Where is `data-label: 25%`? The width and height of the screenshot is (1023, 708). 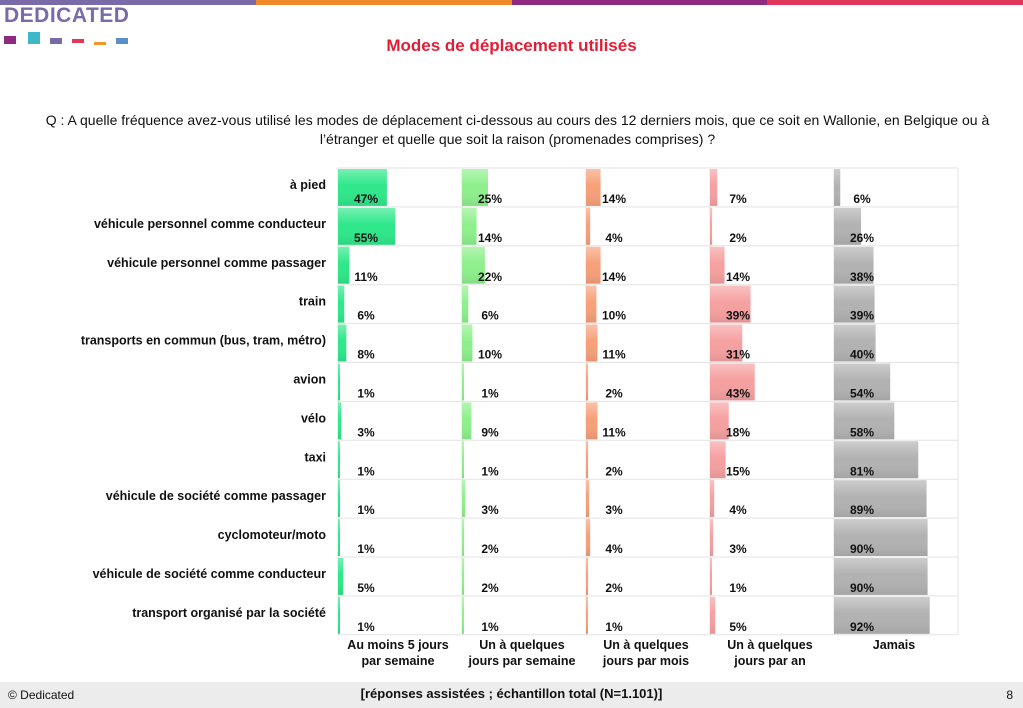
data-label: 25% is located at coordinates (490, 199).